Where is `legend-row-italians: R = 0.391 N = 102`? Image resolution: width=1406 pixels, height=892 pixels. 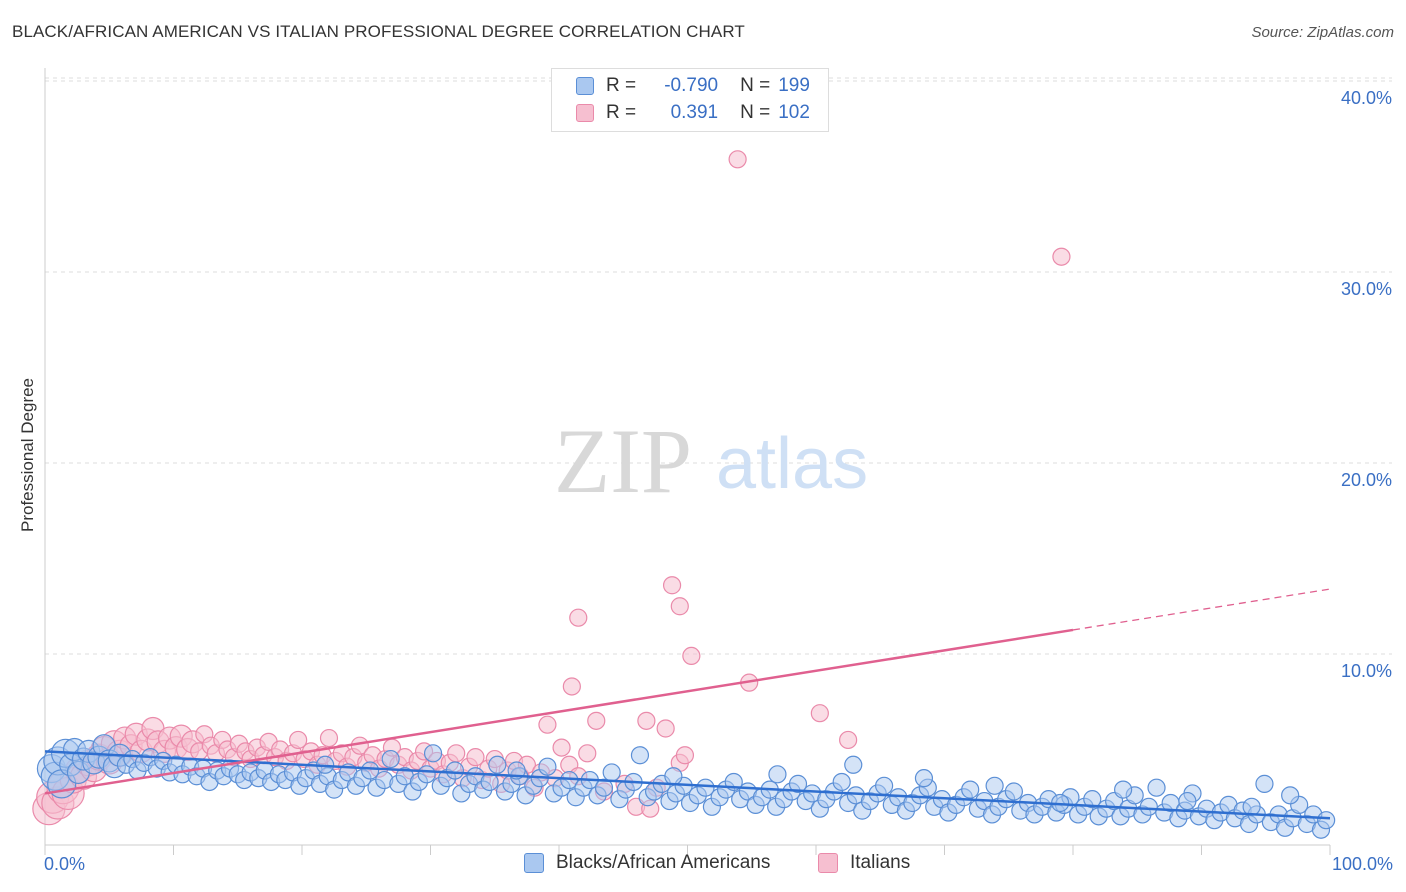 legend-row-italians: R = 0.391 N = 102 is located at coordinates (693, 113).